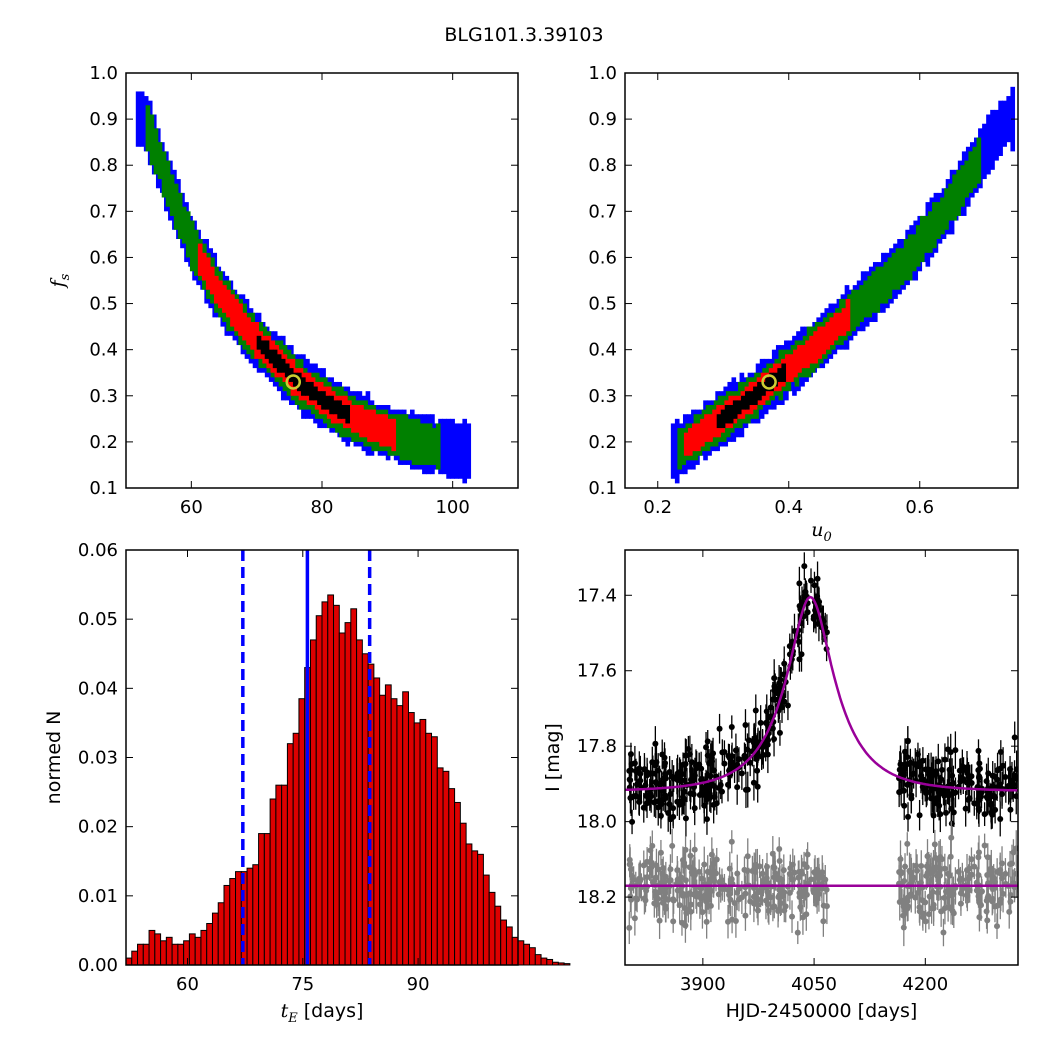 The image size is (1050, 1050). What do you see at coordinates (657, 507) in the screenshot?
I see `x-tick-label: 0.2` at bounding box center [657, 507].